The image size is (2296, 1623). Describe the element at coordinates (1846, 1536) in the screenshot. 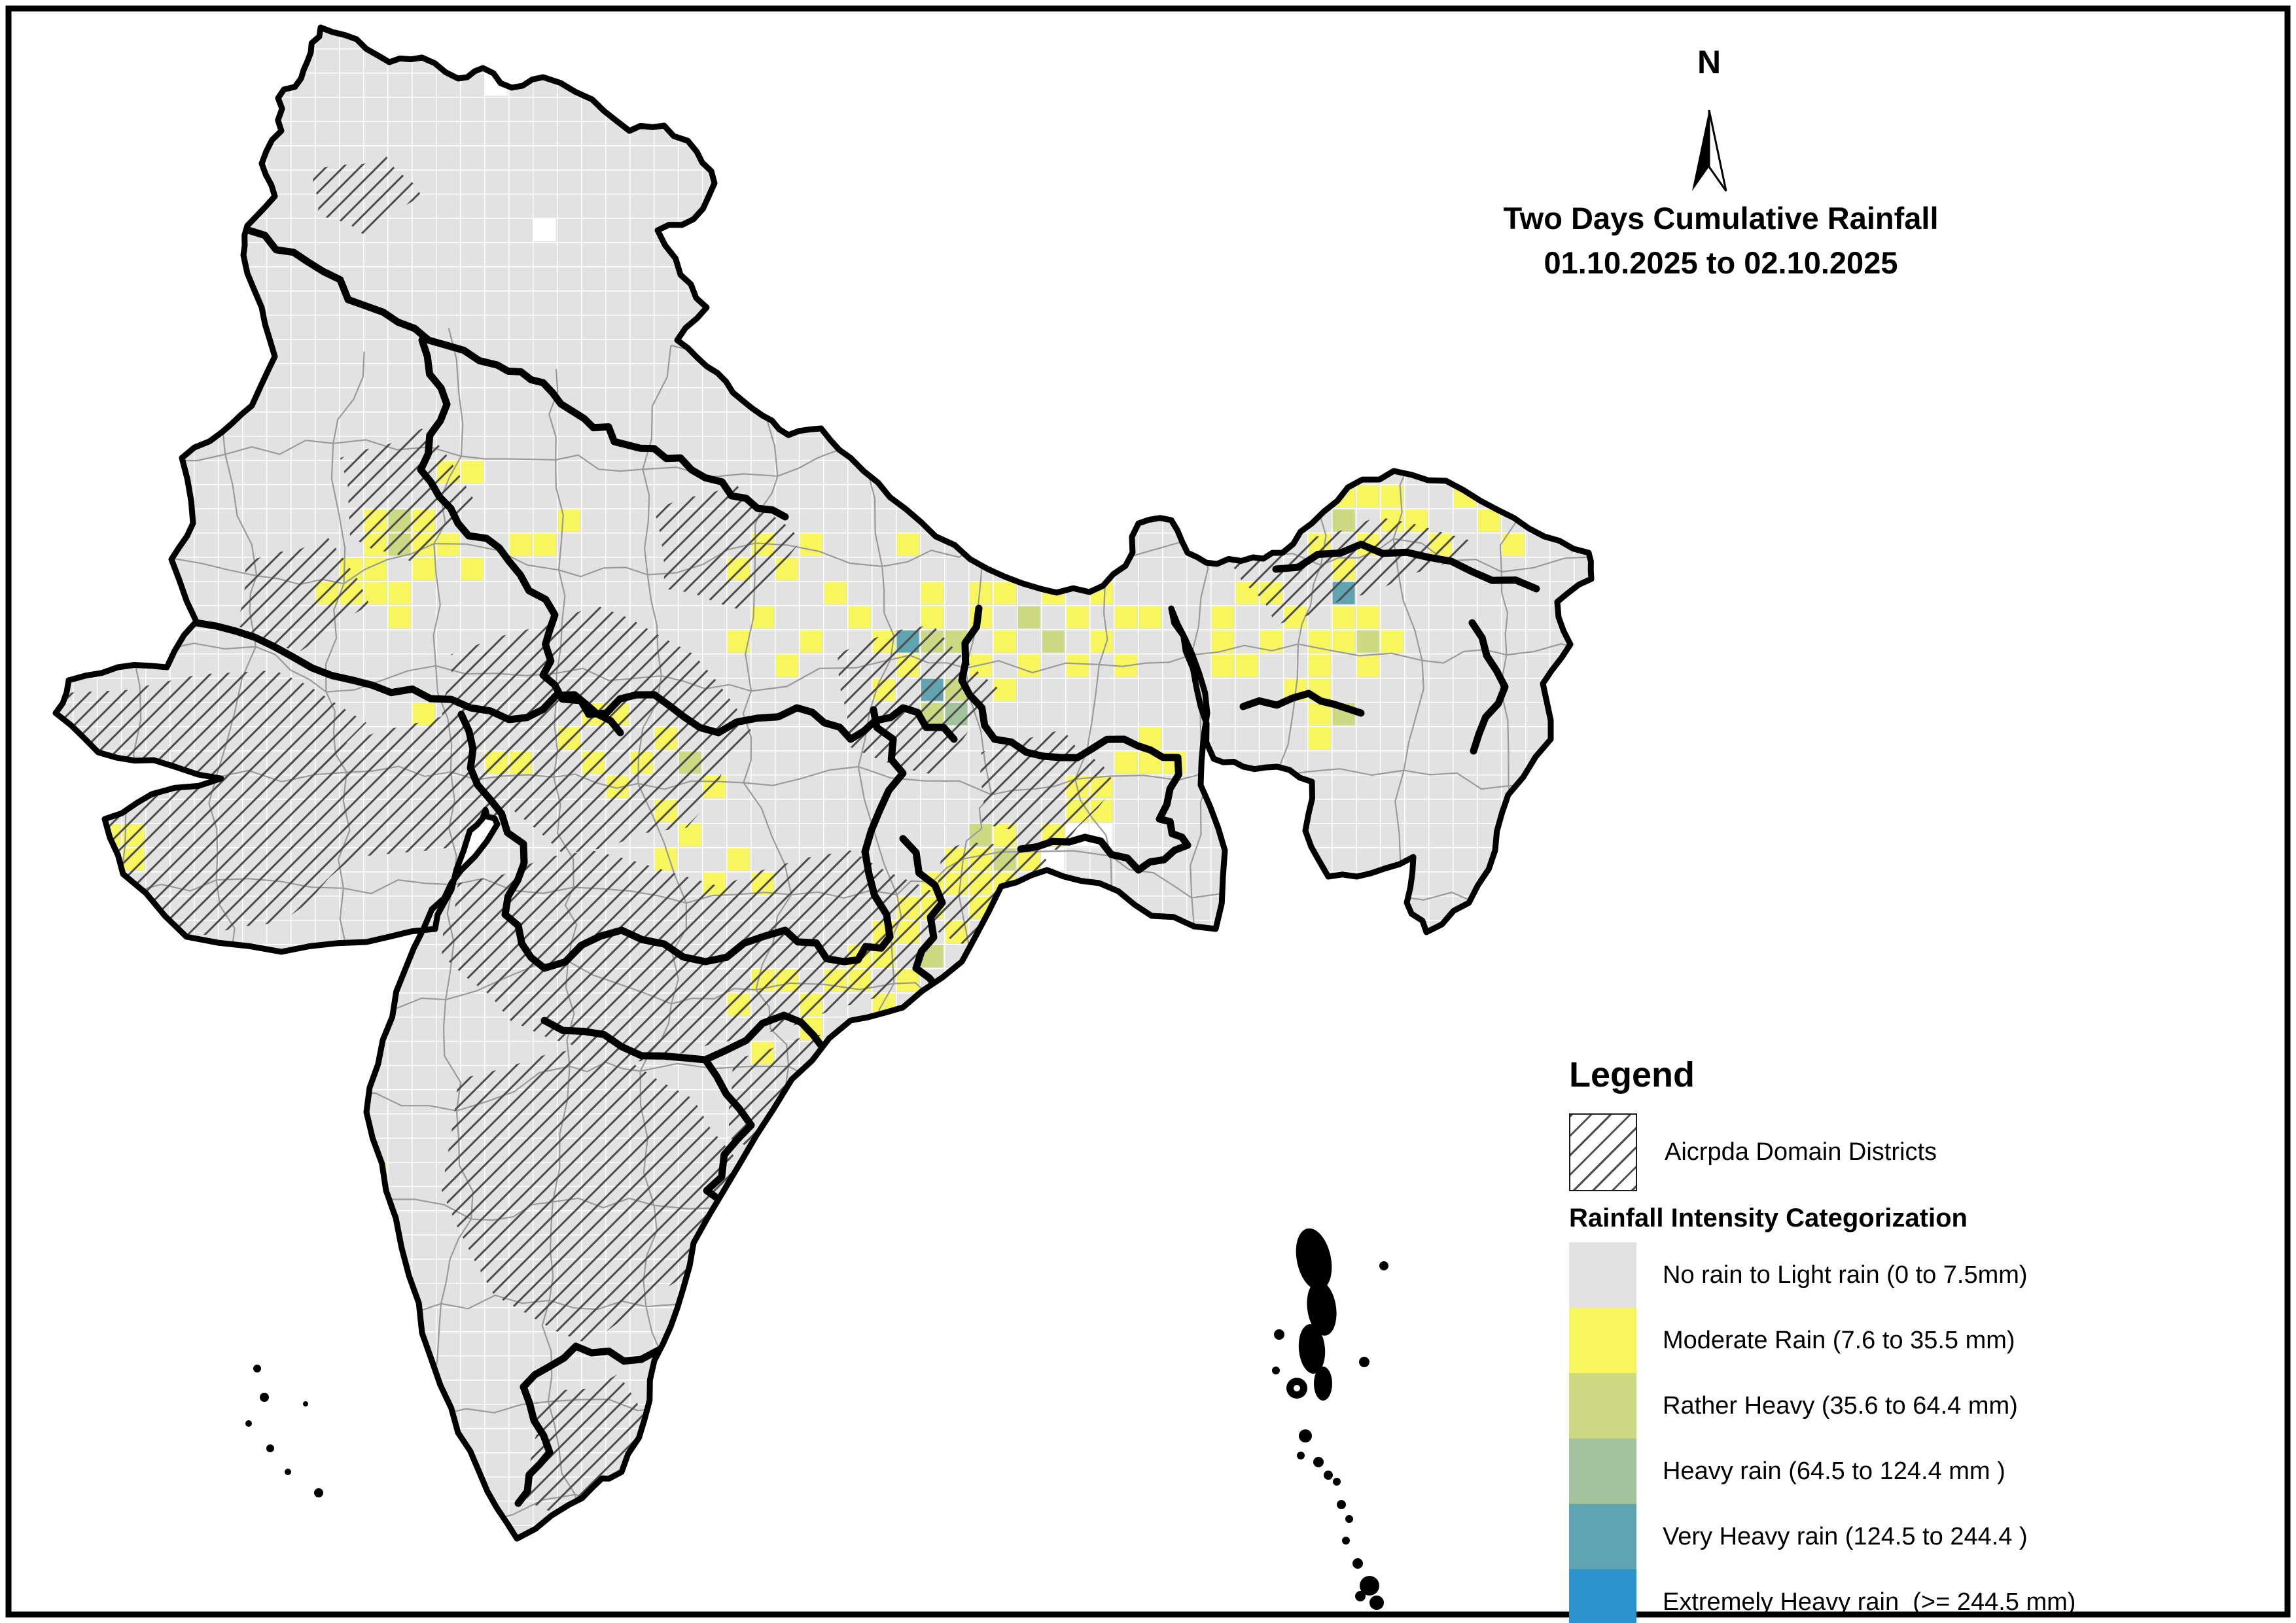

I see `class-label-very-heavy: Very Heavy rain (124.5 to 244.4 )` at that location.